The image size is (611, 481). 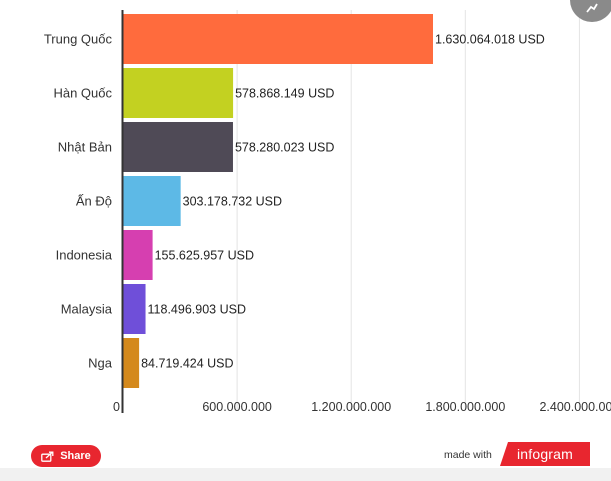 What do you see at coordinates (305, 474) in the screenshot?
I see `footer-strip` at bounding box center [305, 474].